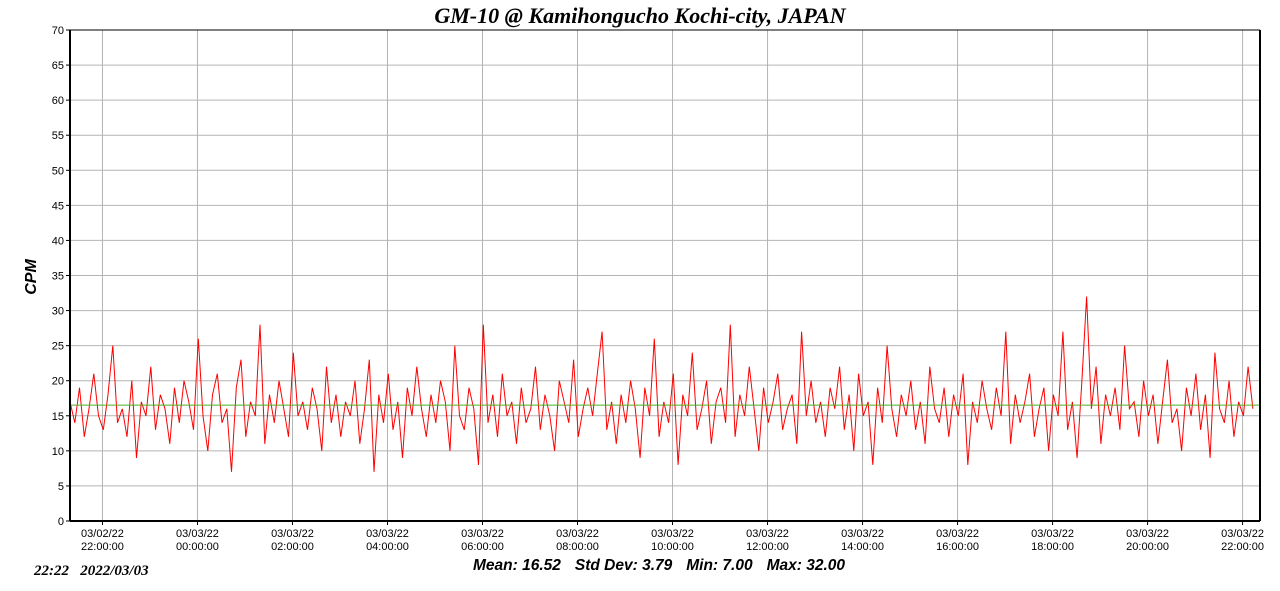  Describe the element at coordinates (58, 101) in the screenshot. I see `y-tick-label: 60` at that location.